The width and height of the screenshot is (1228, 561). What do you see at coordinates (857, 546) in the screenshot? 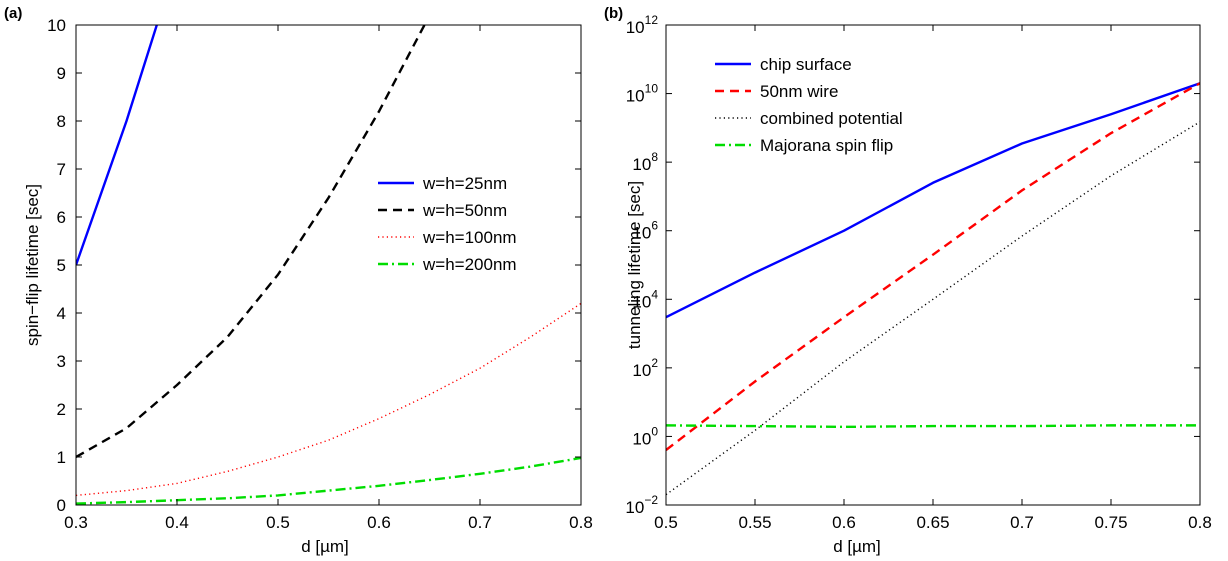
I see `x-axis-label-b: d [µm]` at bounding box center [857, 546].